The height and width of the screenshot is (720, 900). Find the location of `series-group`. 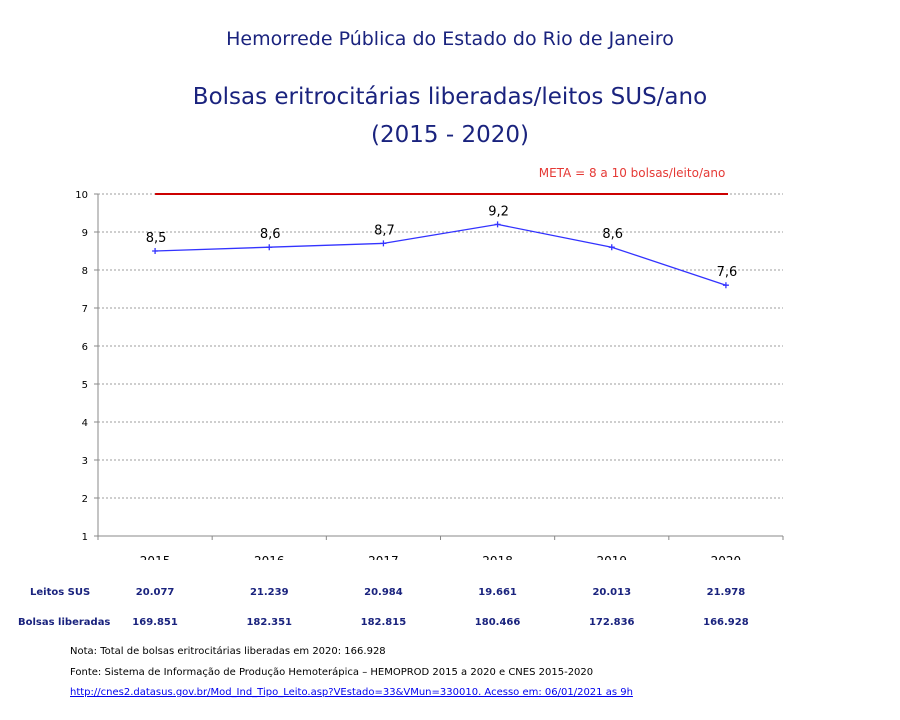

series-group is located at coordinates (440, 255).